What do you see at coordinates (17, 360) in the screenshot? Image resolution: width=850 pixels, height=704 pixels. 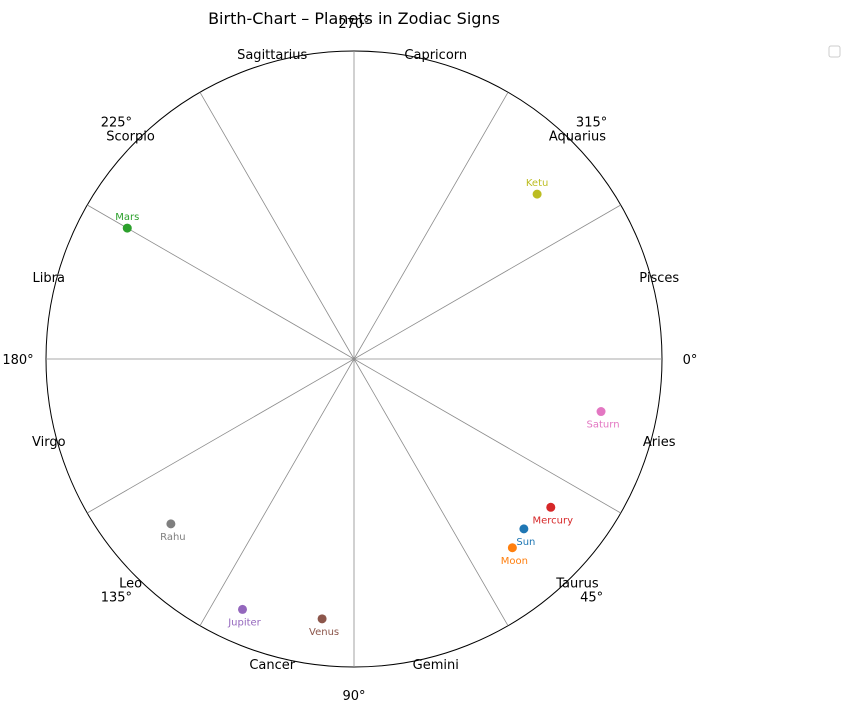 I see `angle-tick-label: 180°` at bounding box center [17, 360].